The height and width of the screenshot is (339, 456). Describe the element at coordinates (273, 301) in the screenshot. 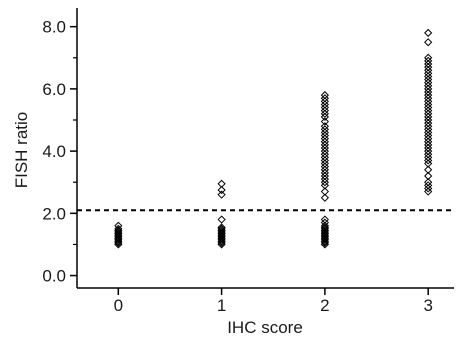

I see `x-axis-ticks: 0 1 2 3` at that location.